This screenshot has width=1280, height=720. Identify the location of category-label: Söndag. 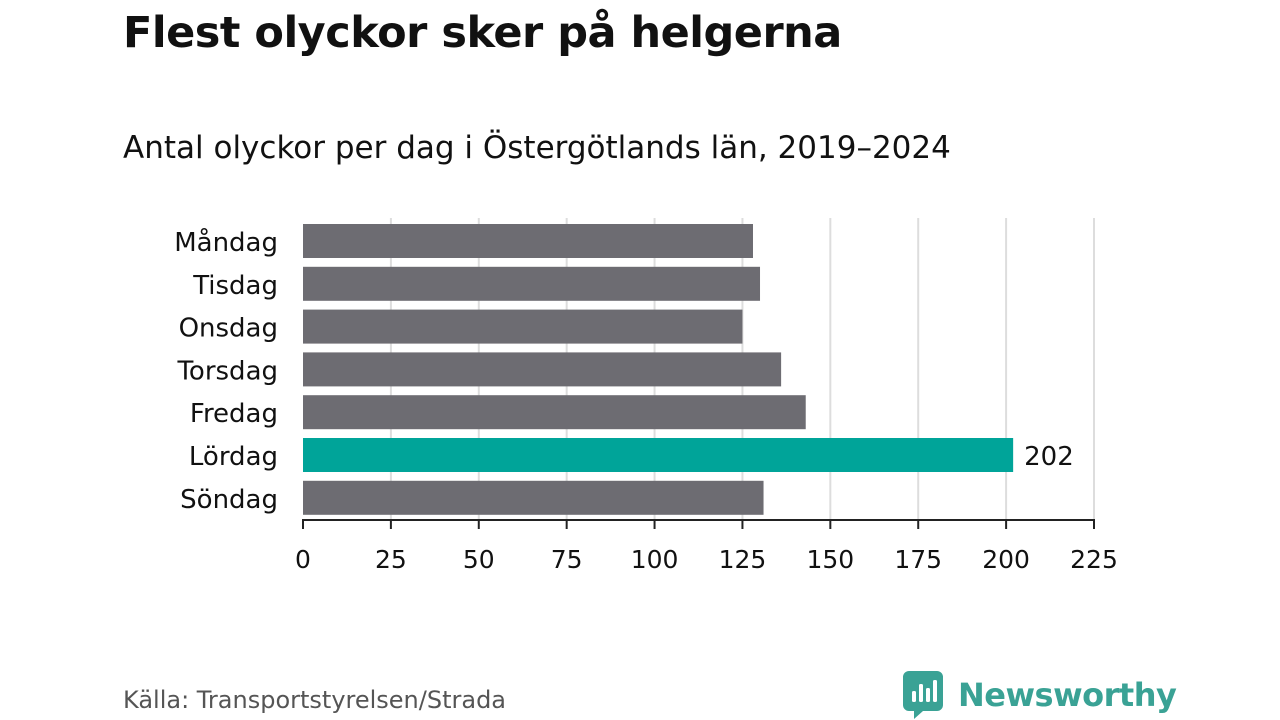
(229, 500).